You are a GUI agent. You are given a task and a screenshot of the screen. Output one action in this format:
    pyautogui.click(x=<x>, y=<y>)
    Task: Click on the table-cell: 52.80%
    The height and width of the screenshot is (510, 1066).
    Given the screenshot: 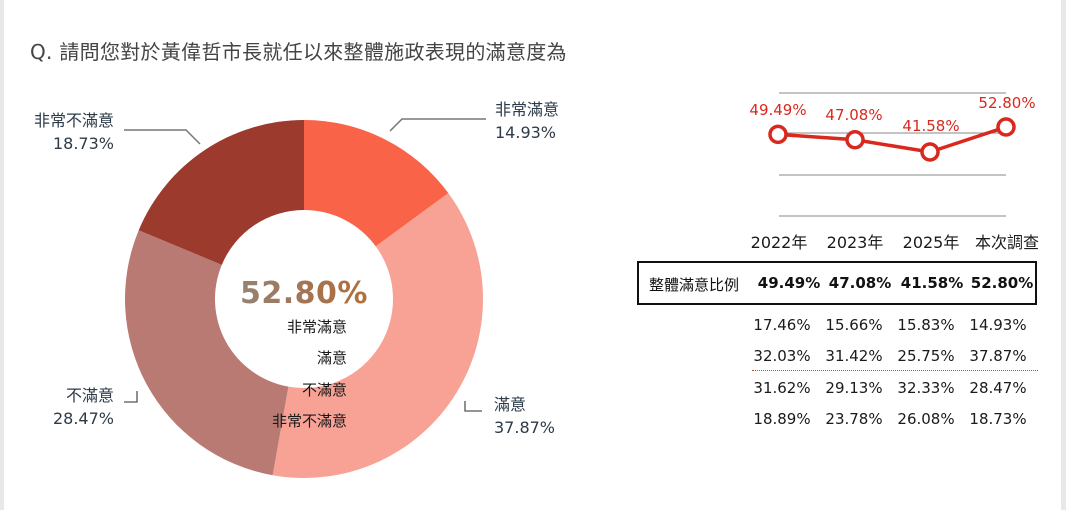 What is the action you would take?
    pyautogui.click(x=1002, y=283)
    